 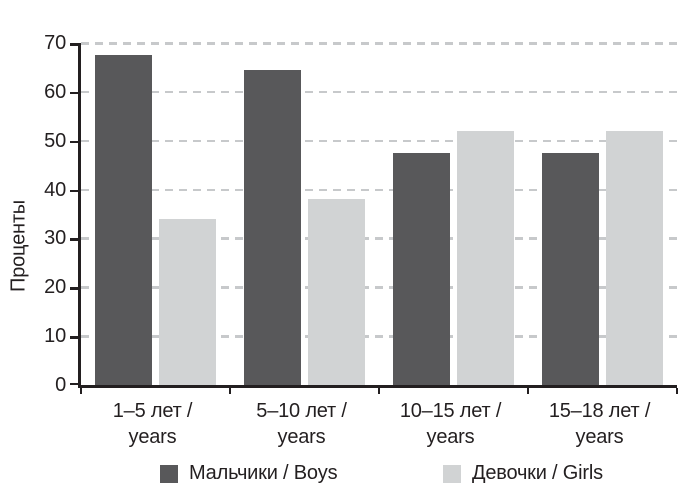 What do you see at coordinates (55, 91) in the screenshot?
I see `y-tick-label-60: 60` at bounding box center [55, 91].